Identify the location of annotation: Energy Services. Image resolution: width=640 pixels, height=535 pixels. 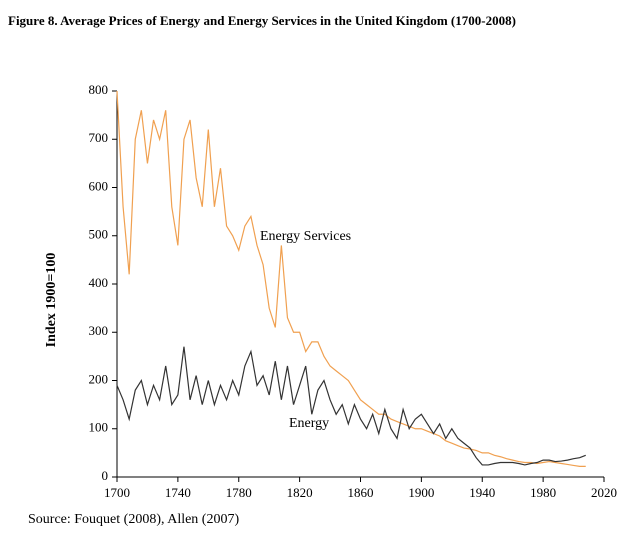
(305, 236).